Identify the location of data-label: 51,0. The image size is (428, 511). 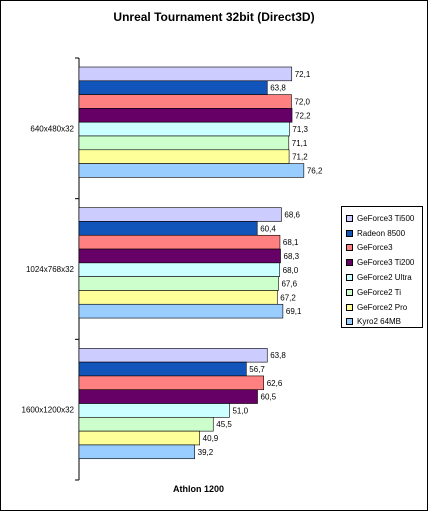
(240, 410).